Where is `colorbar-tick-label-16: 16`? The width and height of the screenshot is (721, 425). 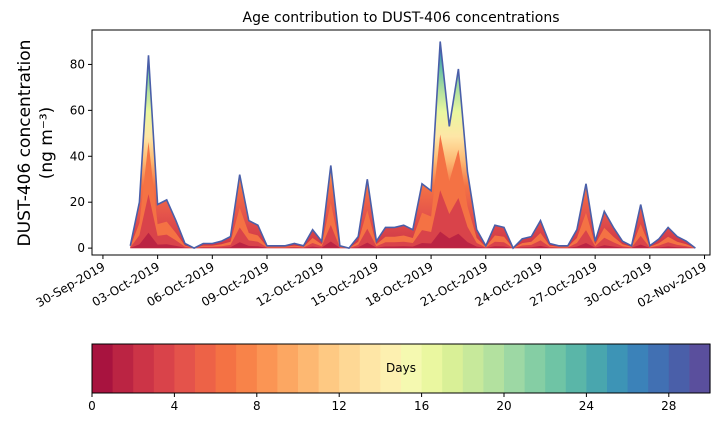 colorbar-tick-label-16: 16 is located at coordinates (421, 406).